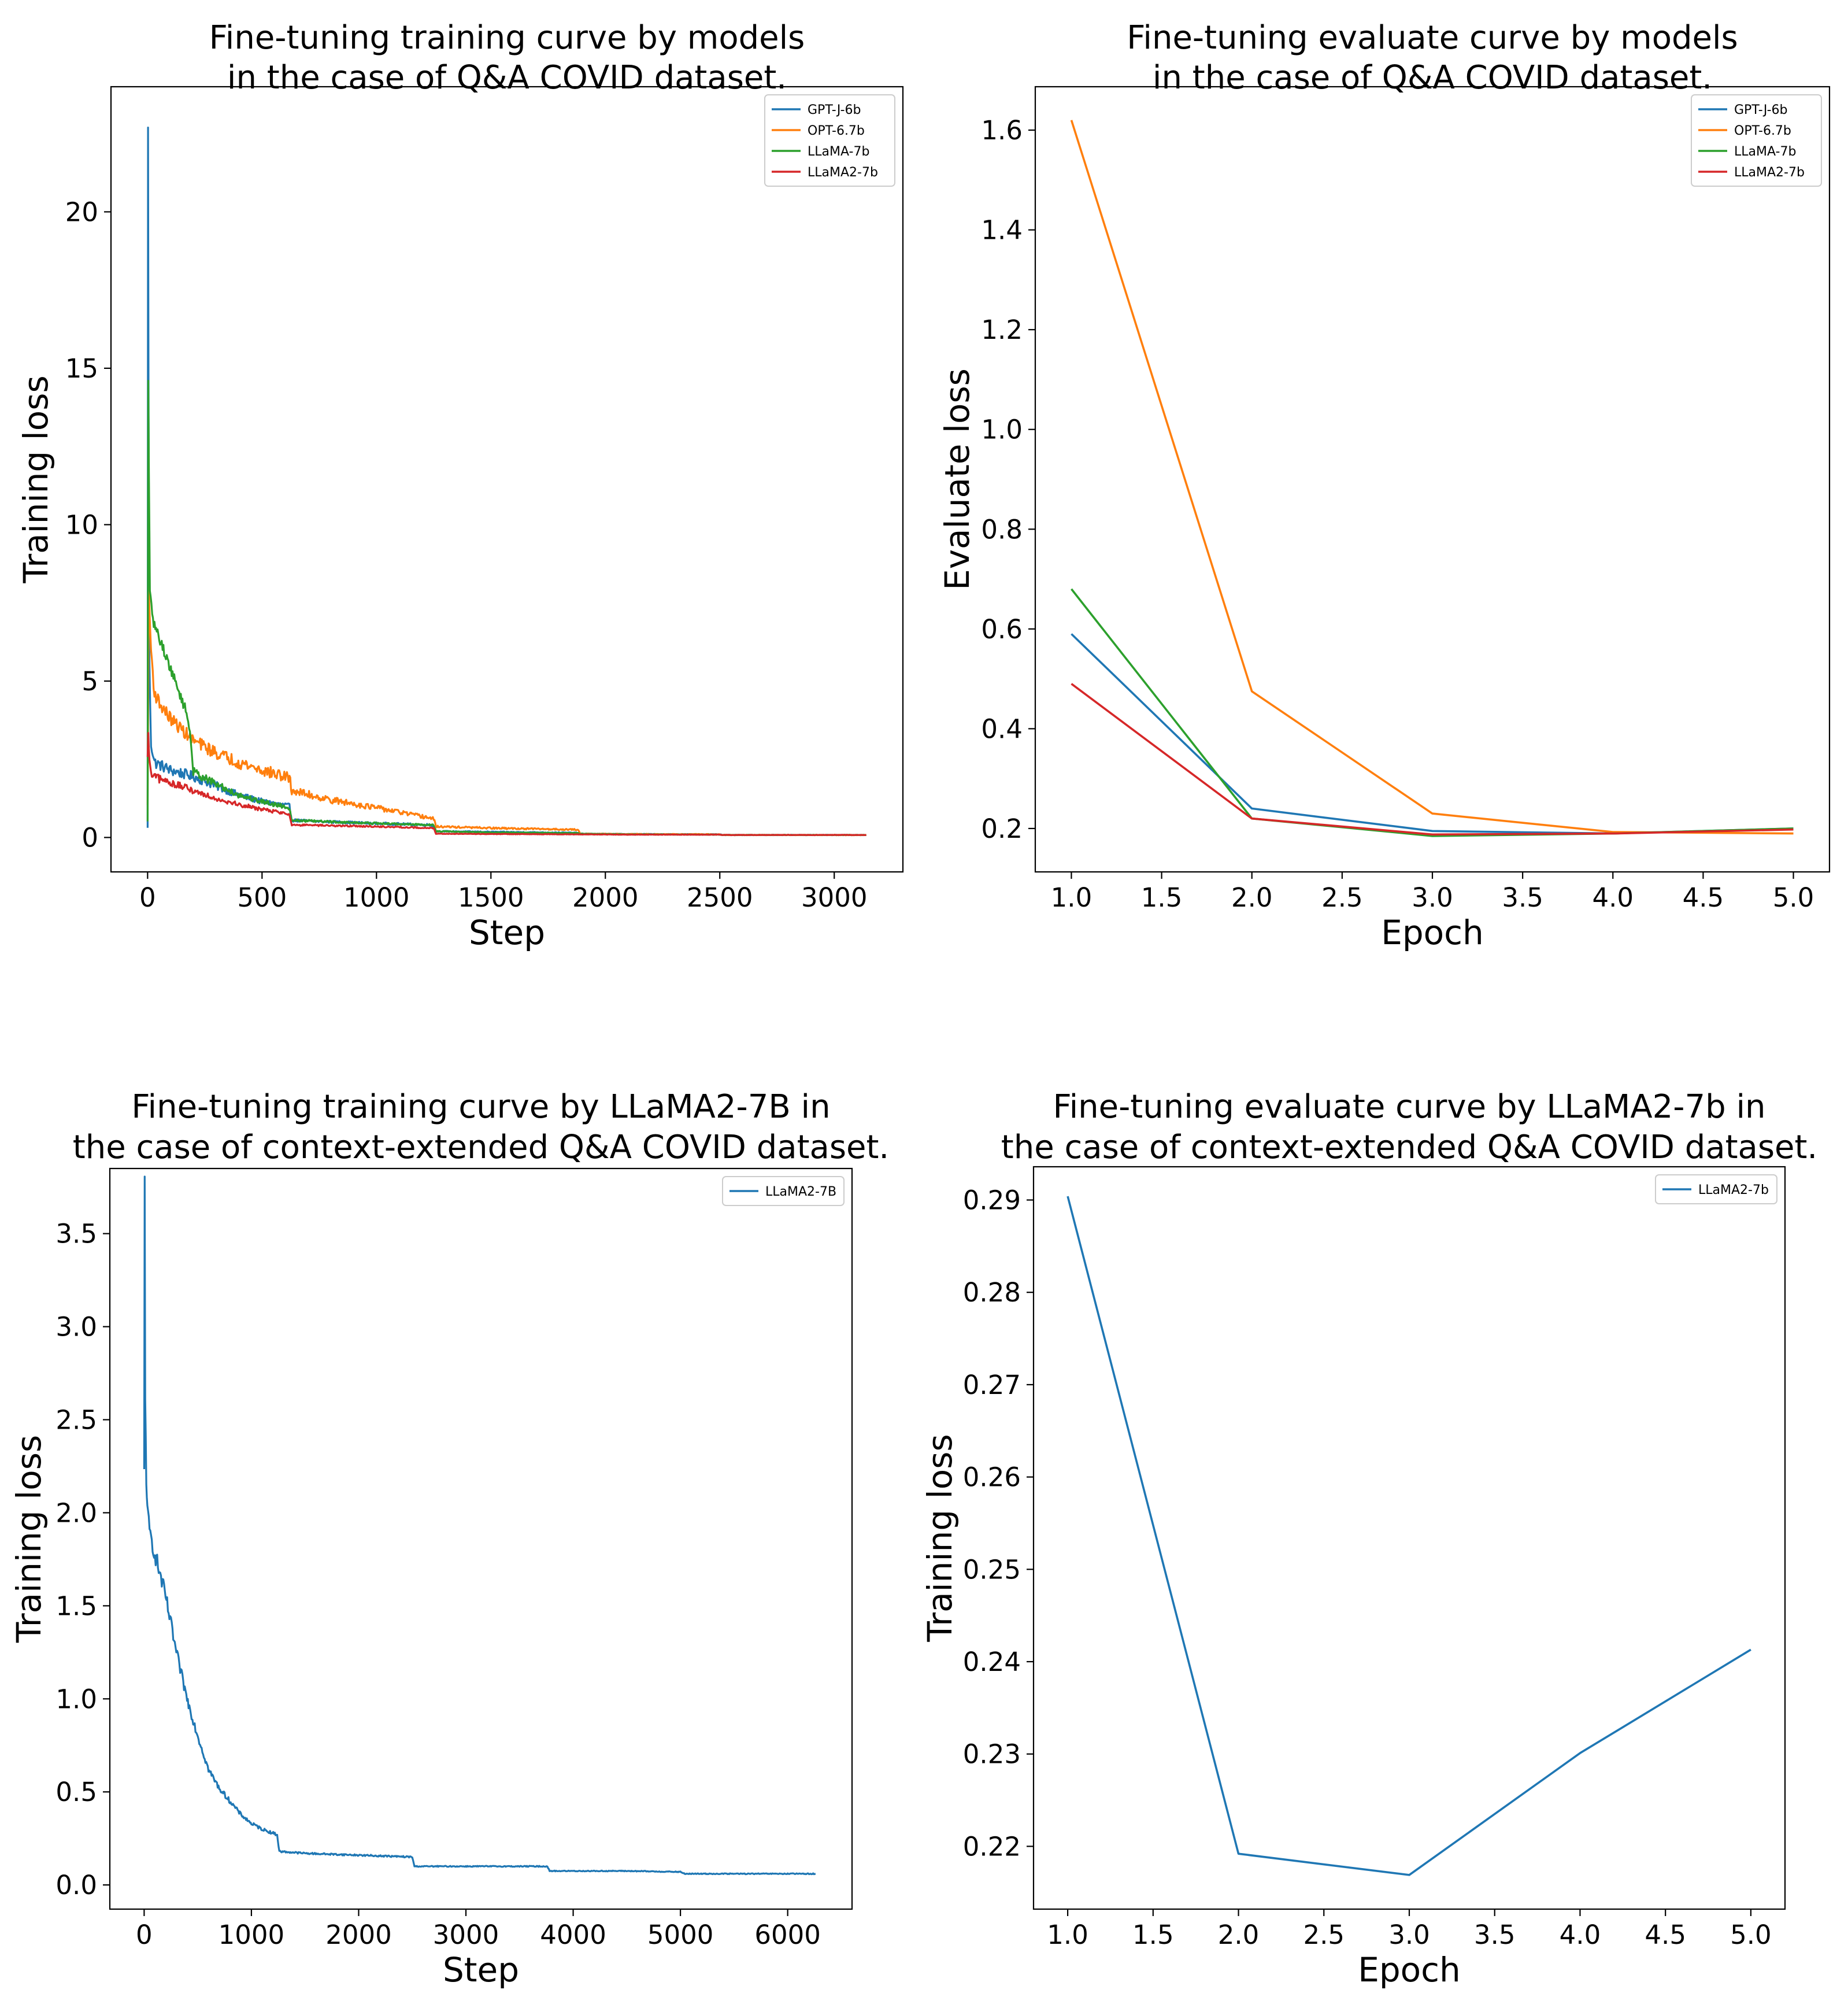 This screenshot has height=2008, width=1848. Describe the element at coordinates (81, 524) in the screenshot. I see `y-tick-label: 10` at that location.